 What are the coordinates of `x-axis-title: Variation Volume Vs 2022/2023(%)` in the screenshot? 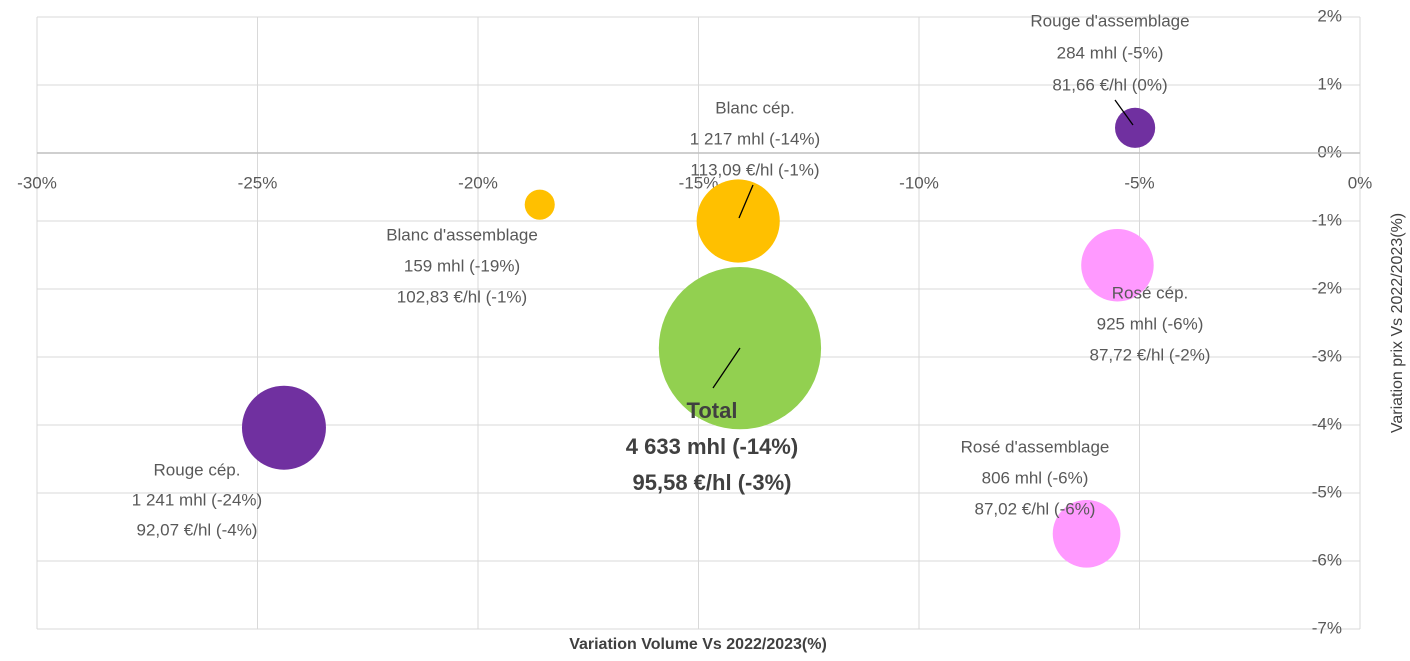 It's located at (698, 644).